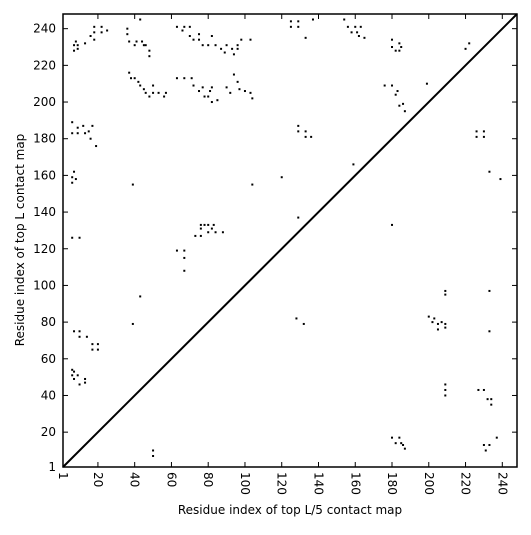 This screenshot has width=531, height=535. I want to click on x-axis-title: Residue index of top L/5 contact map, so click(290, 510).